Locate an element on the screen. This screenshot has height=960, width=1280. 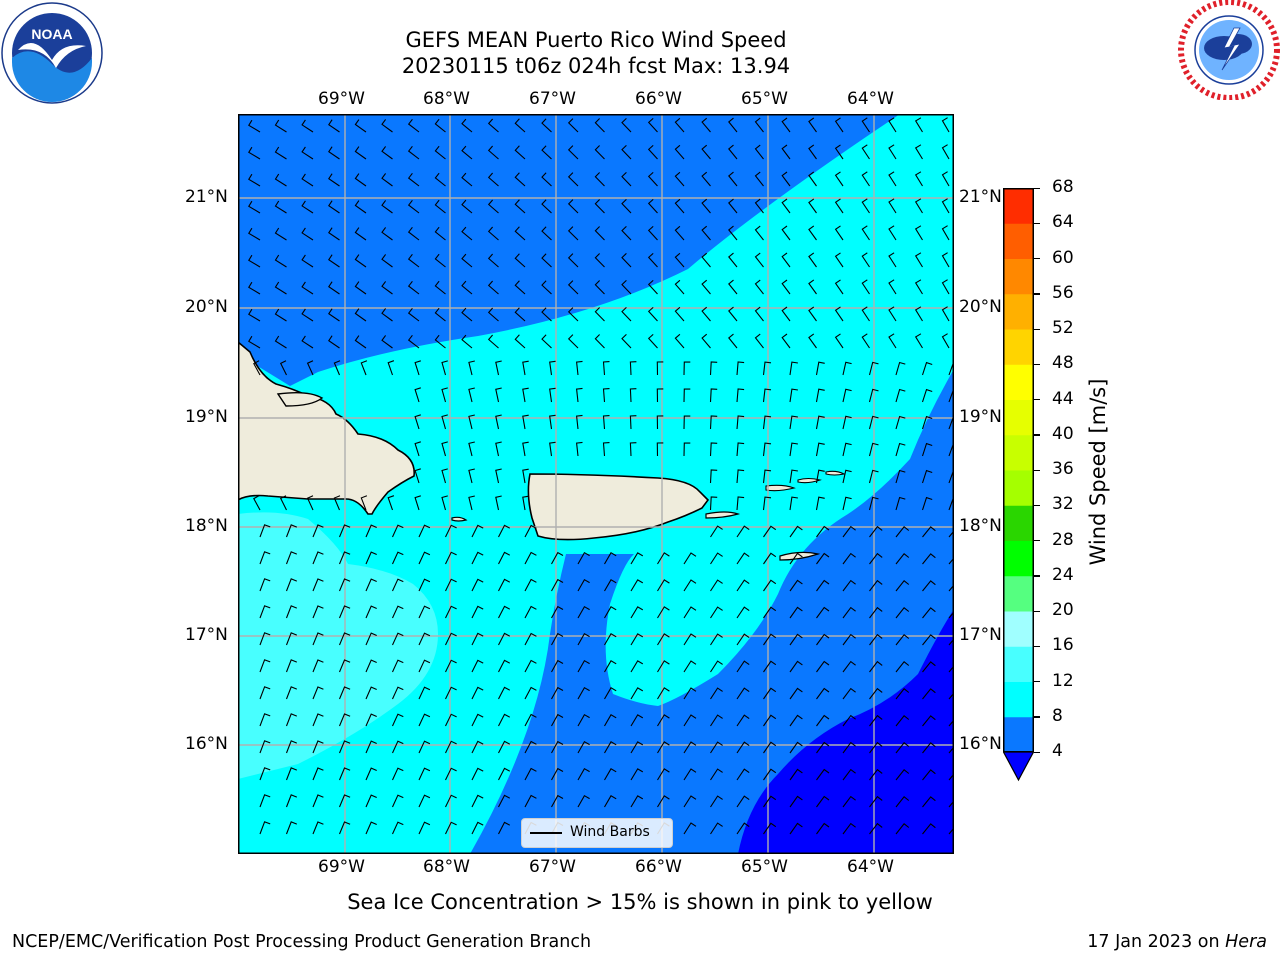
lat-label-left: 19°N is located at coordinates (206, 417).